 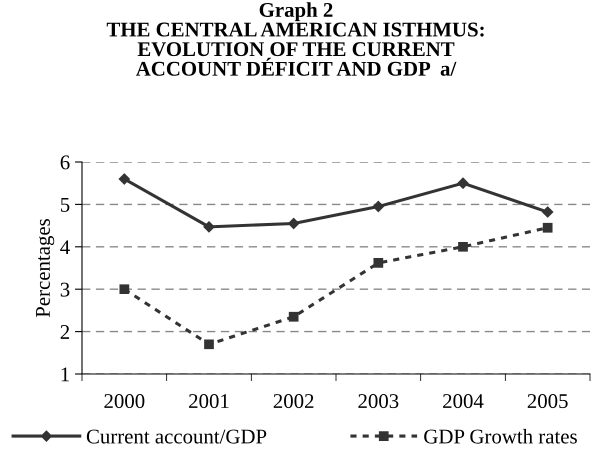 What do you see at coordinates (176, 437) in the screenshot?
I see `legend-label: Current account/GDP` at bounding box center [176, 437].